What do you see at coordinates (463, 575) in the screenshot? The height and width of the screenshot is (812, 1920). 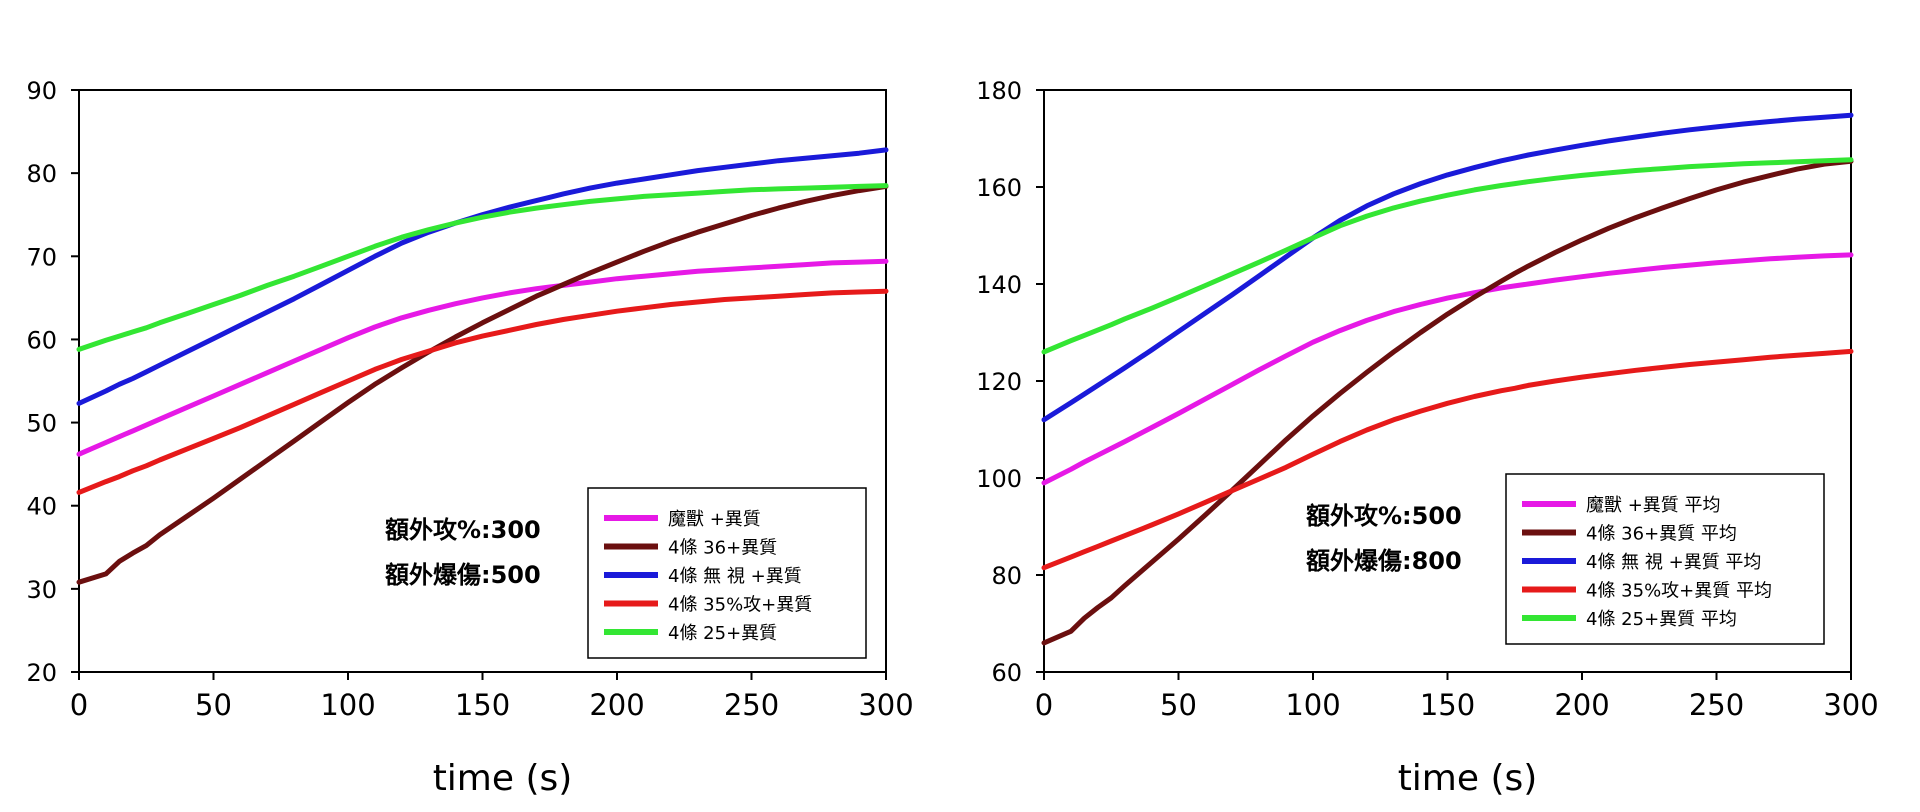 I see `annotation-text: 額外爆傷:500` at bounding box center [463, 575].